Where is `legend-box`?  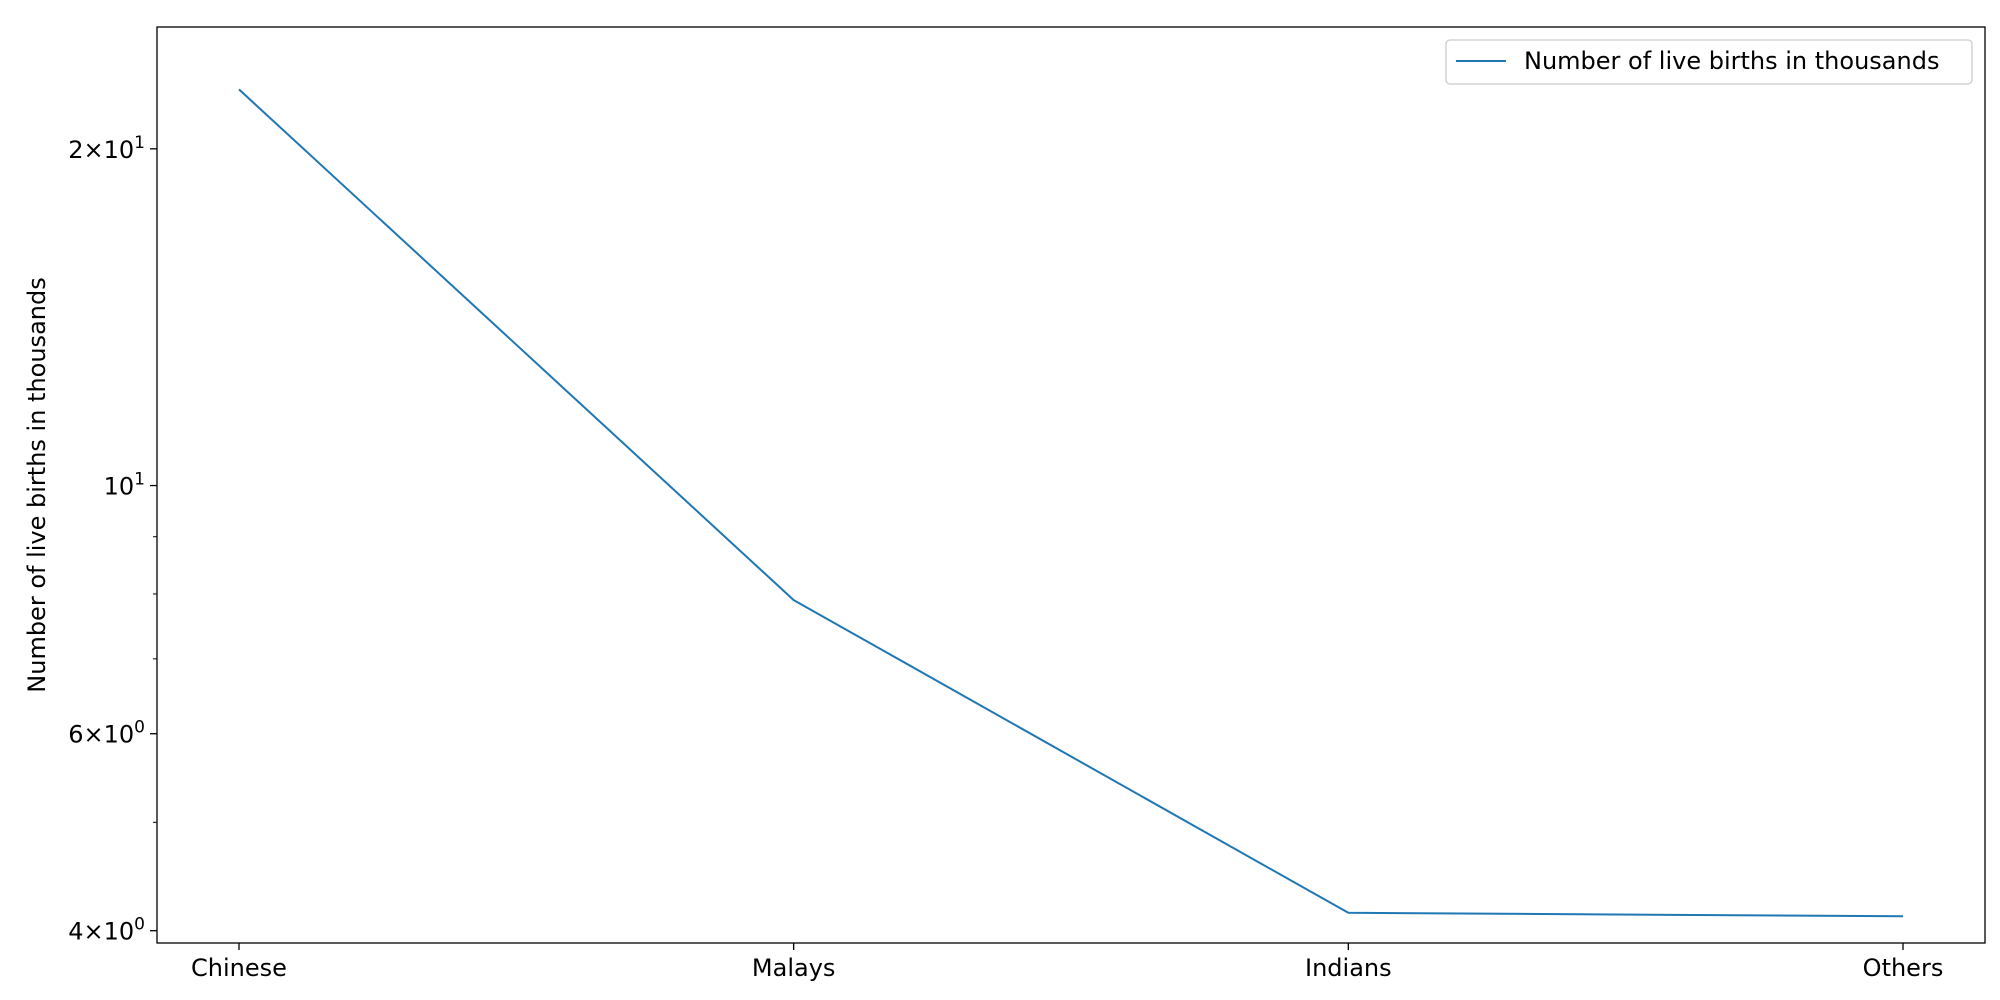
legend-box is located at coordinates (1709, 62).